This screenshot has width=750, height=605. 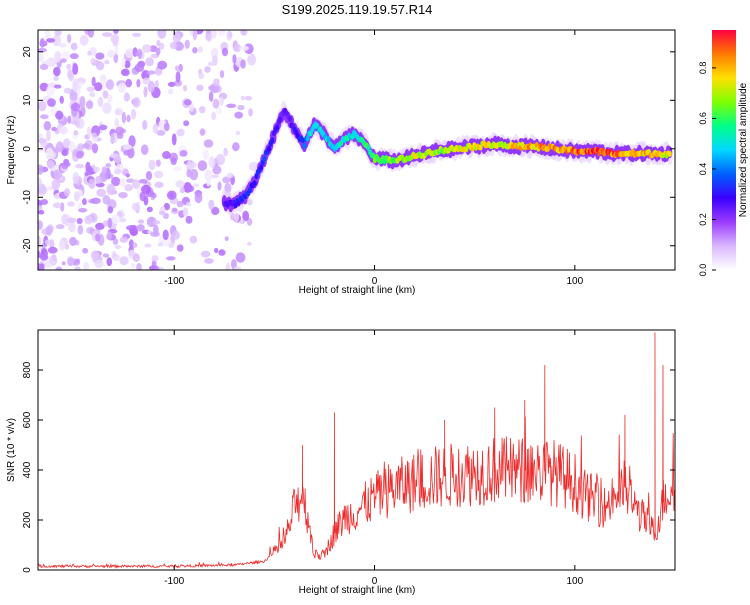 What do you see at coordinates (174, 458) in the screenshot?
I see `x-tick: -100` at bounding box center [174, 458].